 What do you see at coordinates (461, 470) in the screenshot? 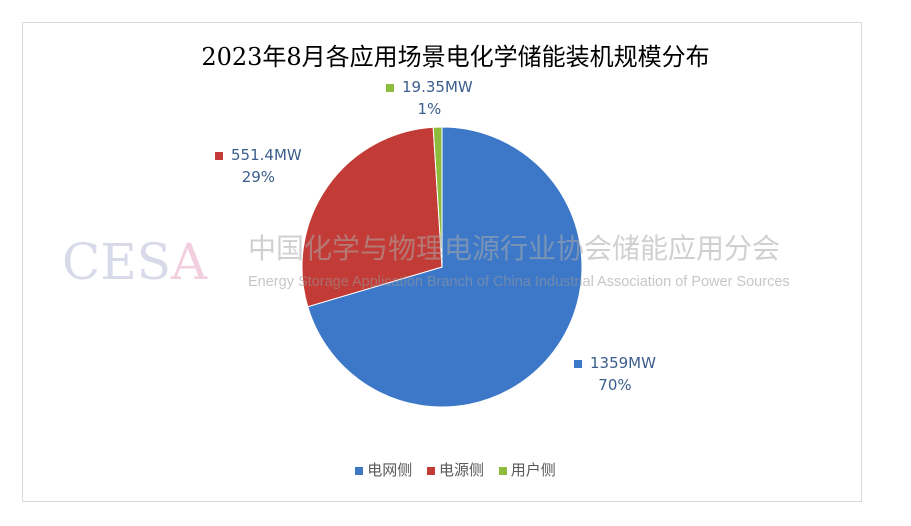
I see `legend-label: 电源侧` at bounding box center [461, 470].